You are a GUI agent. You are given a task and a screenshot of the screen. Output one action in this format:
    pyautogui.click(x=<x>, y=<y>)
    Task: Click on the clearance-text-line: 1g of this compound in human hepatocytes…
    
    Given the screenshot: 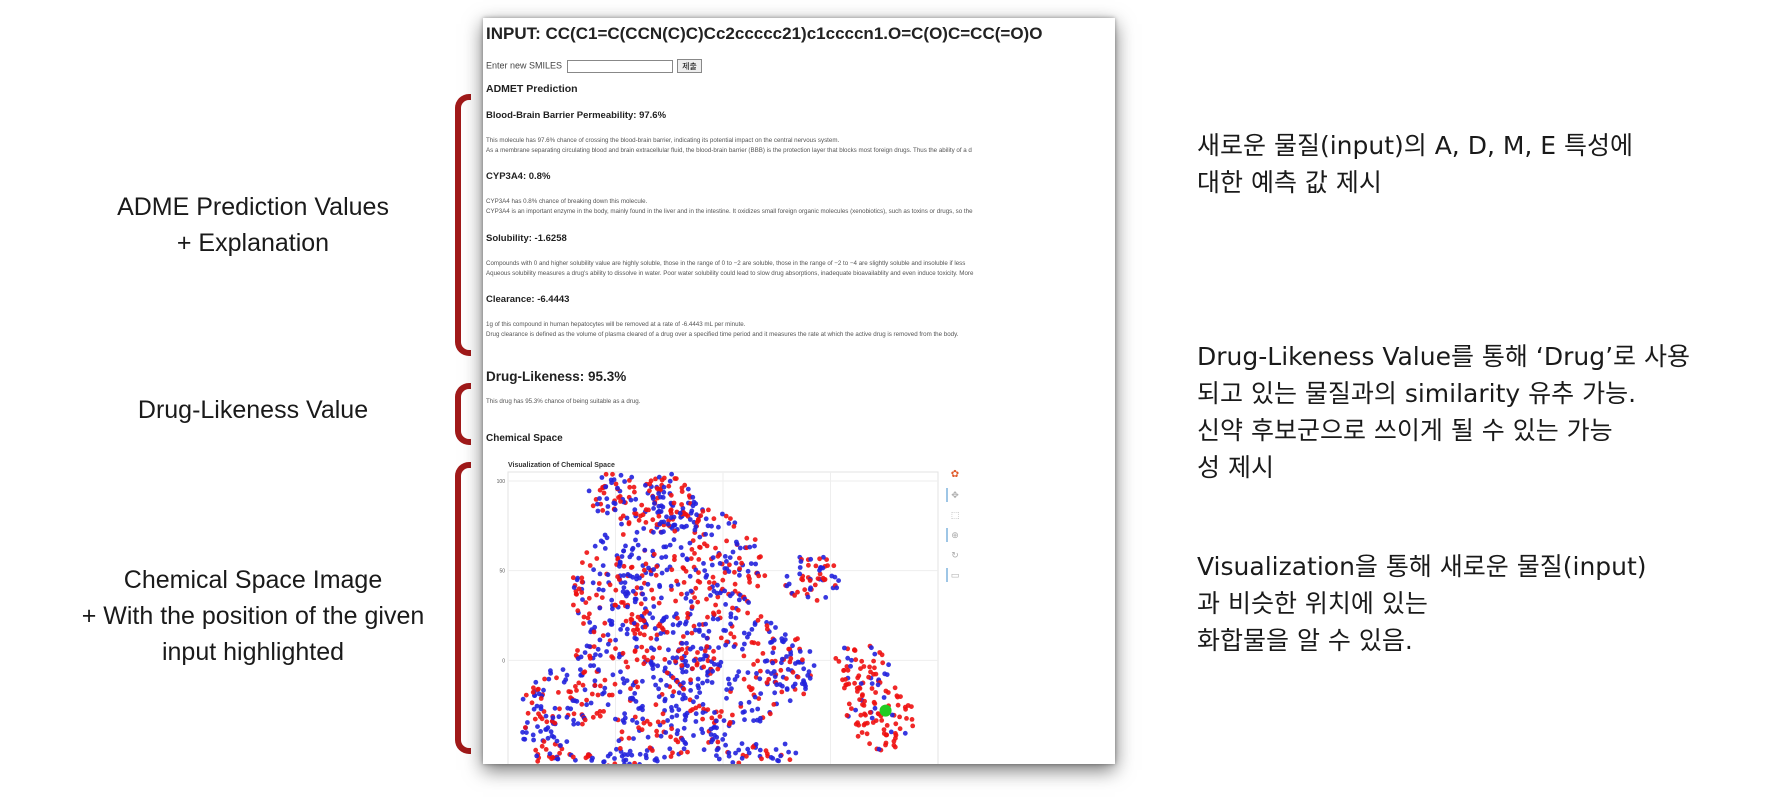 What is the action you would take?
    pyautogui.click(x=616, y=324)
    